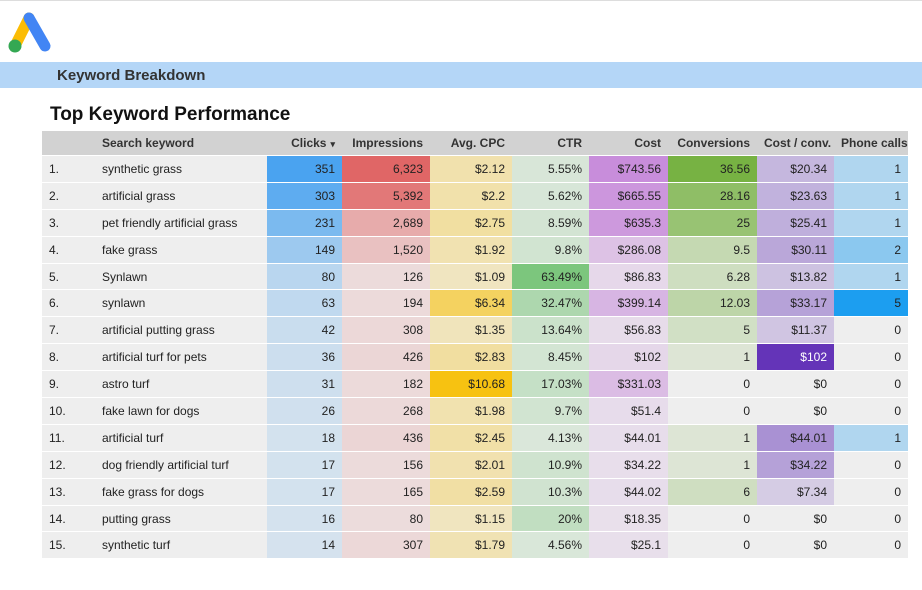  Describe the element at coordinates (550, 143) in the screenshot. I see `header-cell: CTR` at that location.